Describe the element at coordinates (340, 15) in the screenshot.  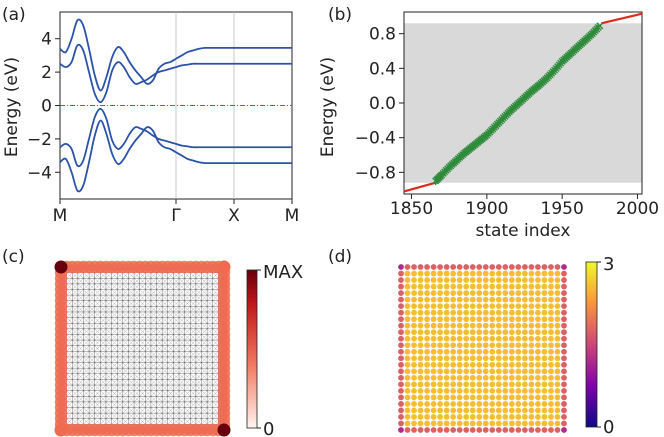
I see `panel-b-label: (b)` at that location.